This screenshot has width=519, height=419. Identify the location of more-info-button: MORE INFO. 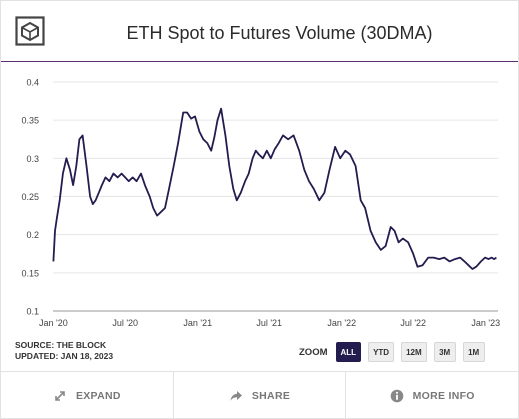
(432, 395).